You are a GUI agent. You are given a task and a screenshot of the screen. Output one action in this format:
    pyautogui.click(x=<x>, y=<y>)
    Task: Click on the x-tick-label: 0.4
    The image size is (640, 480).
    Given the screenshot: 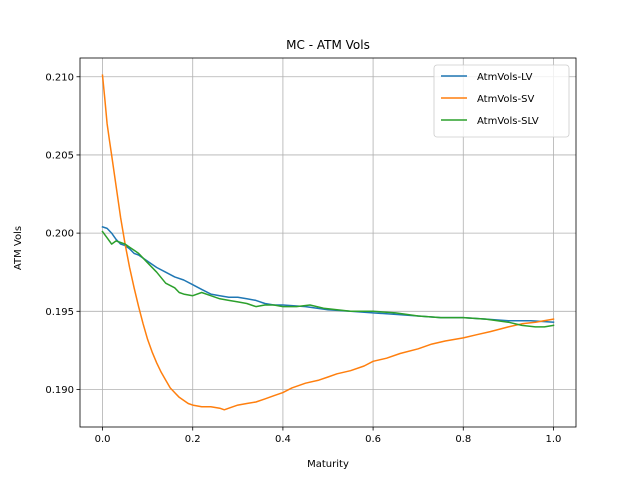 What is the action you would take?
    pyautogui.click(x=283, y=439)
    